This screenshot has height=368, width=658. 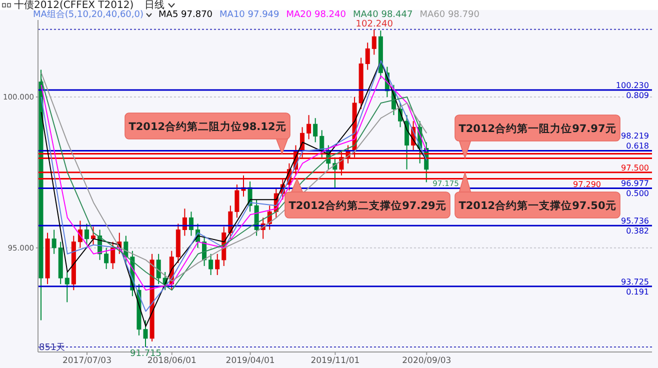 What do you see at coordinates (635, 141) in the screenshot?
I see `ref-line-label: 98.219 0.618` at bounding box center [635, 141].